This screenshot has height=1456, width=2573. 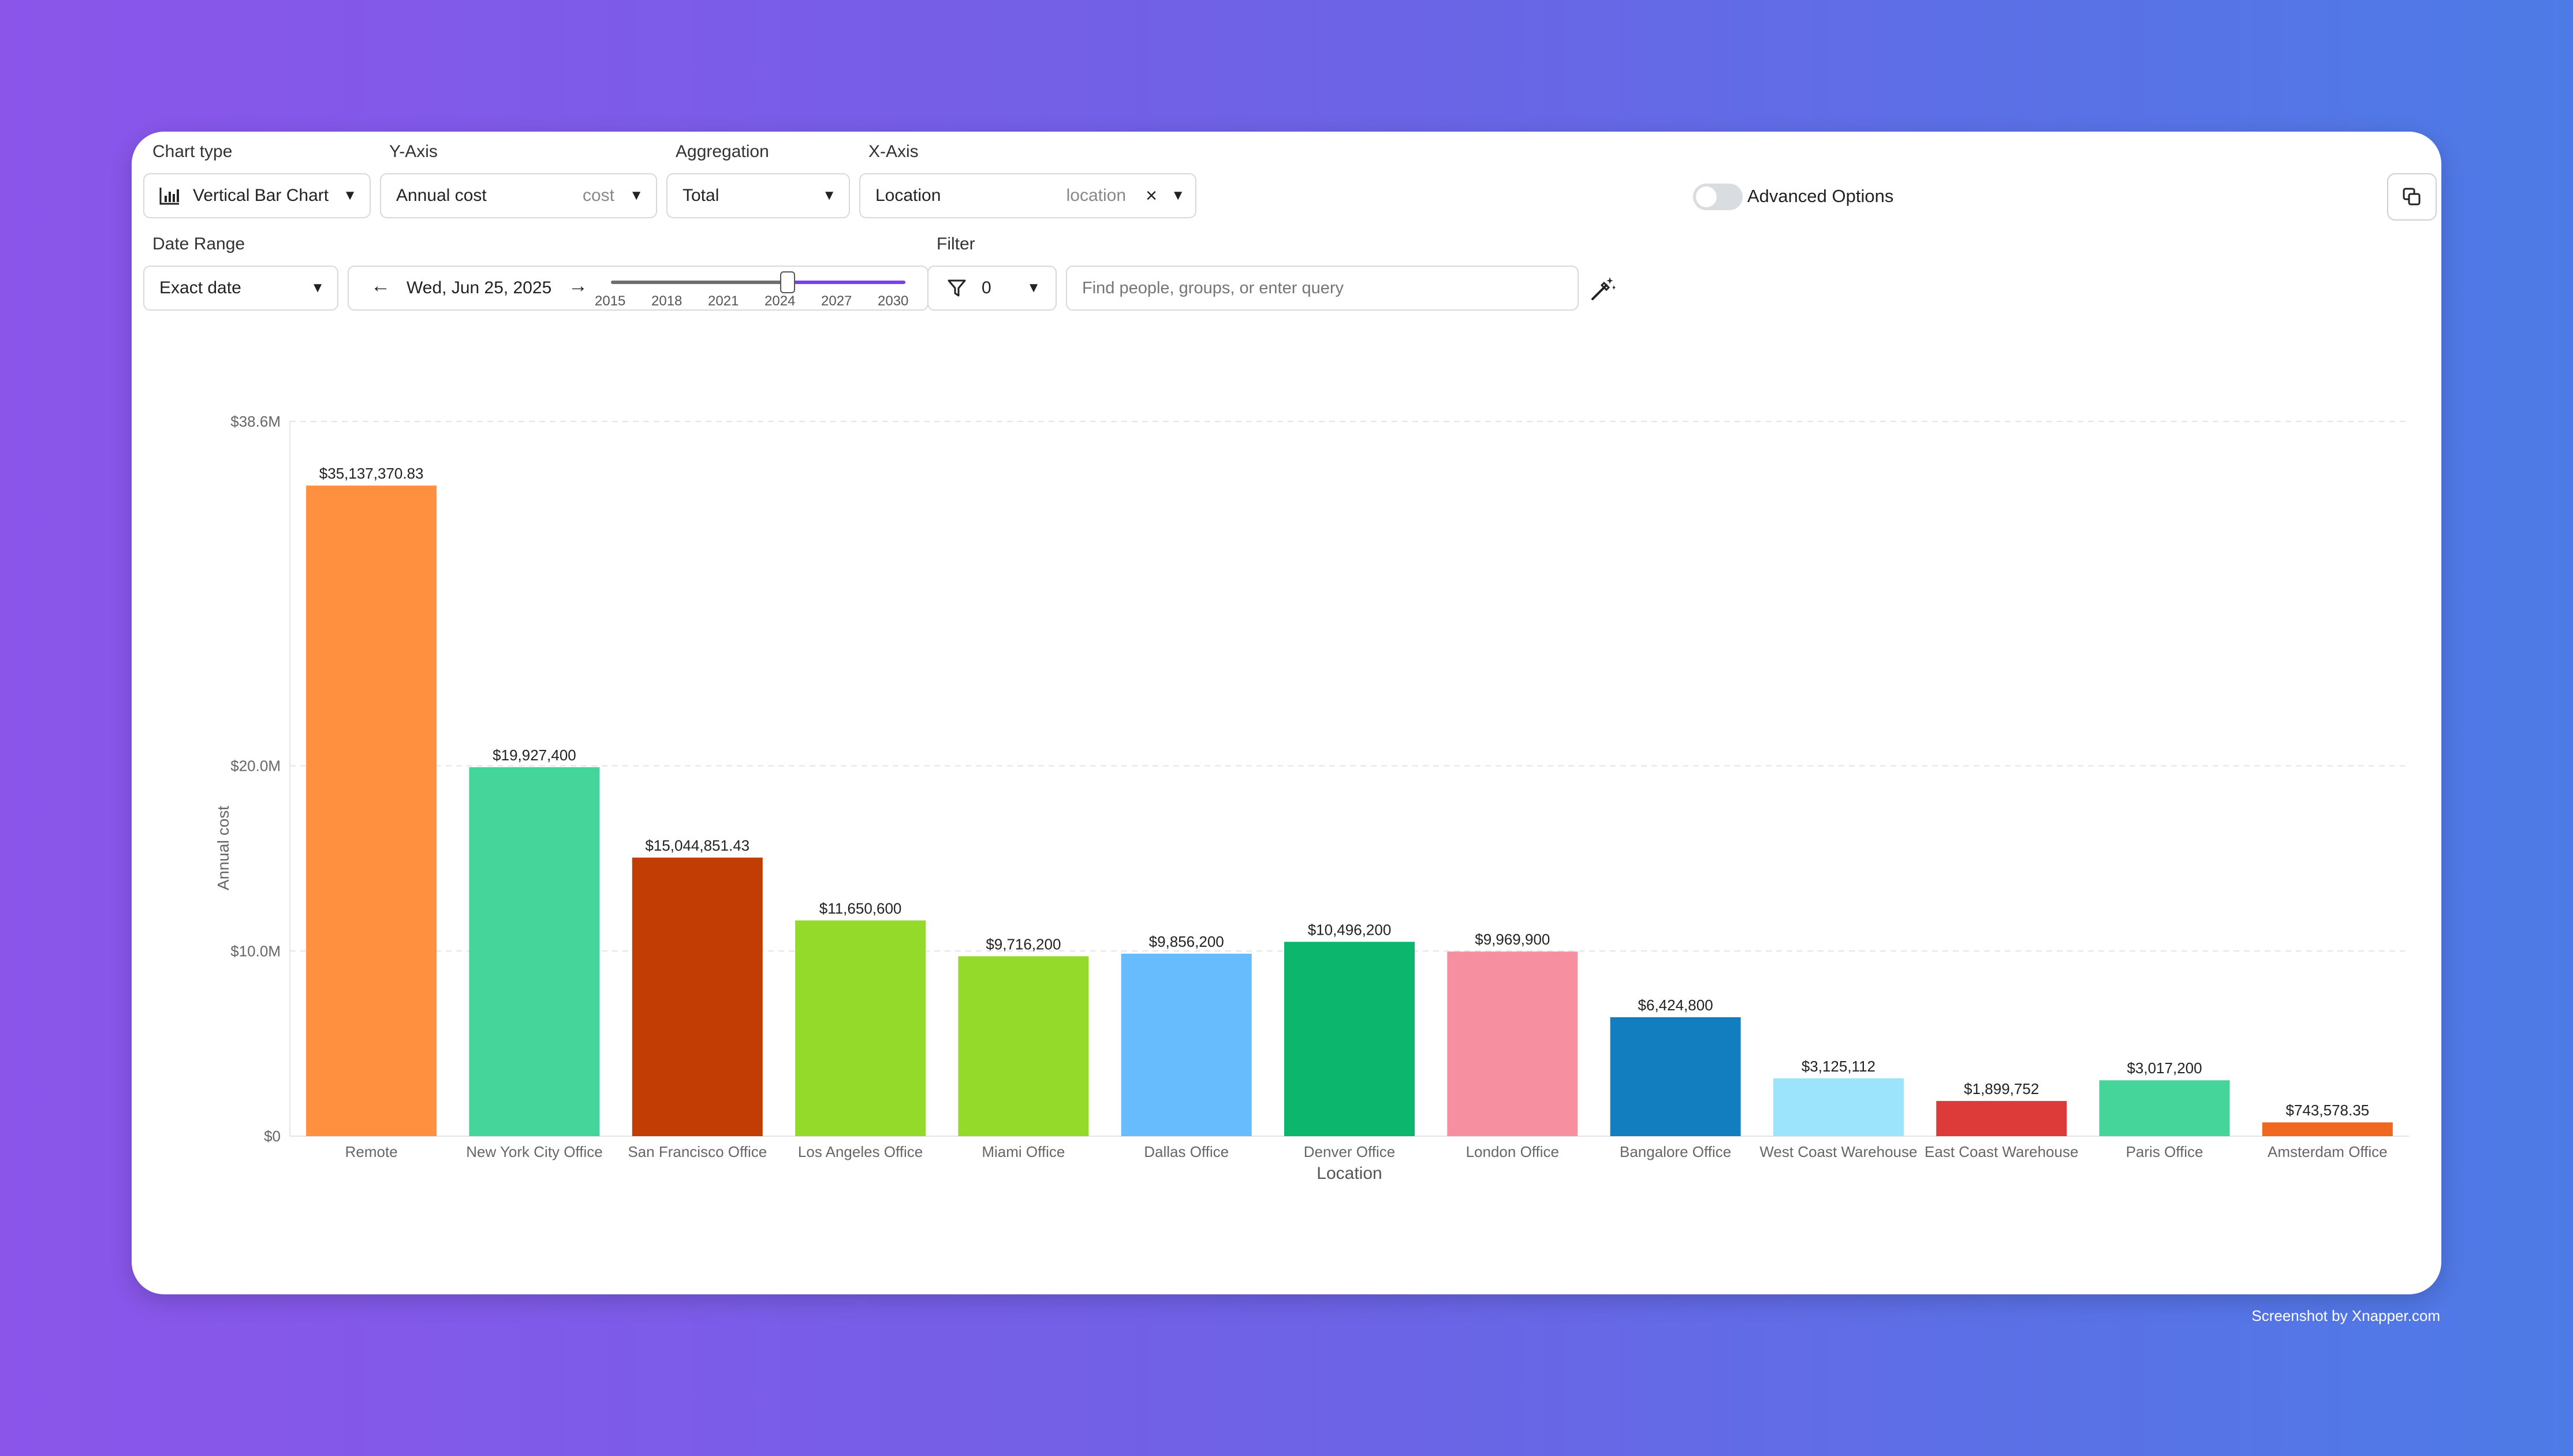 What do you see at coordinates (2328, 1110) in the screenshot?
I see `bar-value-label: $743,578.35` at bounding box center [2328, 1110].